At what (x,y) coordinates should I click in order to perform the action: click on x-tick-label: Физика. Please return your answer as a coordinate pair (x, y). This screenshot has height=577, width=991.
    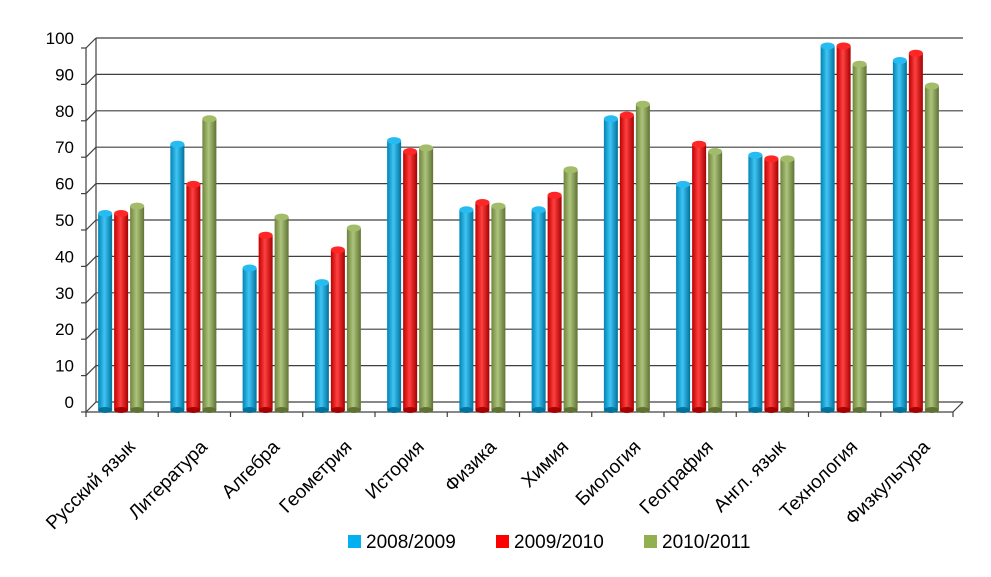
    Looking at the image, I should click on (471, 466).